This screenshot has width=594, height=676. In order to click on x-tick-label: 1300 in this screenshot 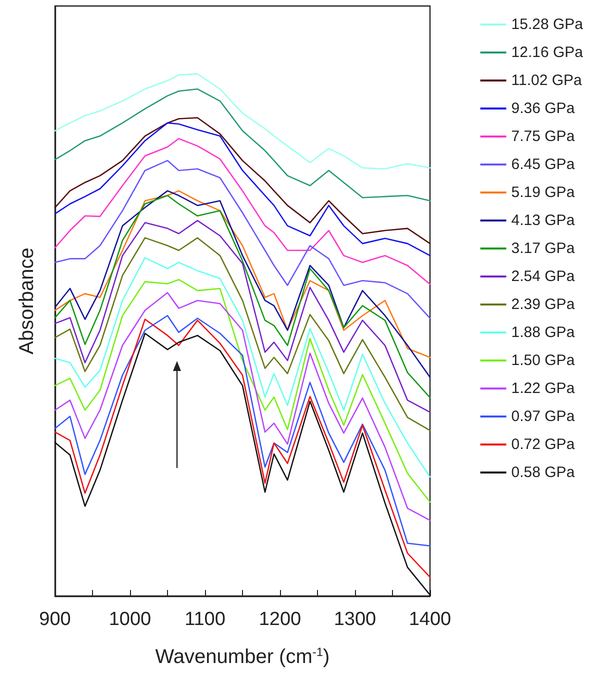, I will do `click(355, 619)`.